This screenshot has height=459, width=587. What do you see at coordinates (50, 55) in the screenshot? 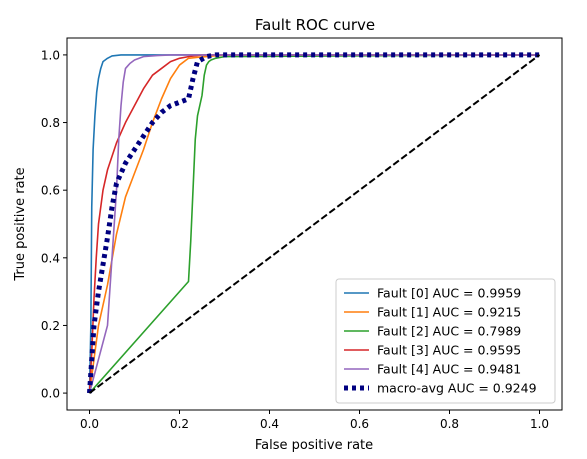
I see `y-tick-label: 1.0` at bounding box center [50, 55].